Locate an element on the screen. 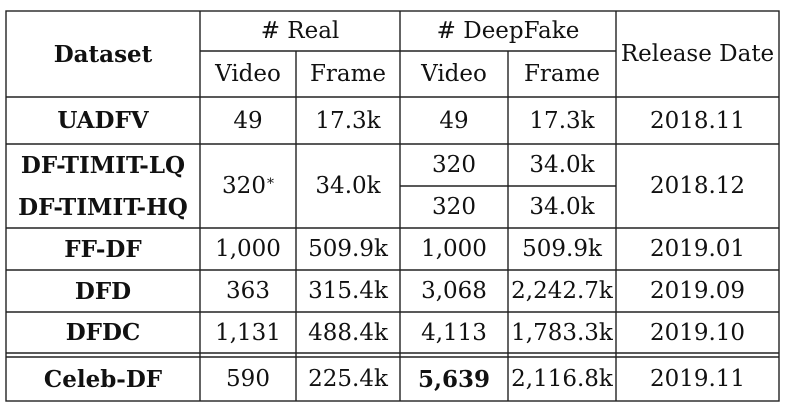 This screenshot has height=406, width=801. header-real-frame: Frame is located at coordinates (348, 74).